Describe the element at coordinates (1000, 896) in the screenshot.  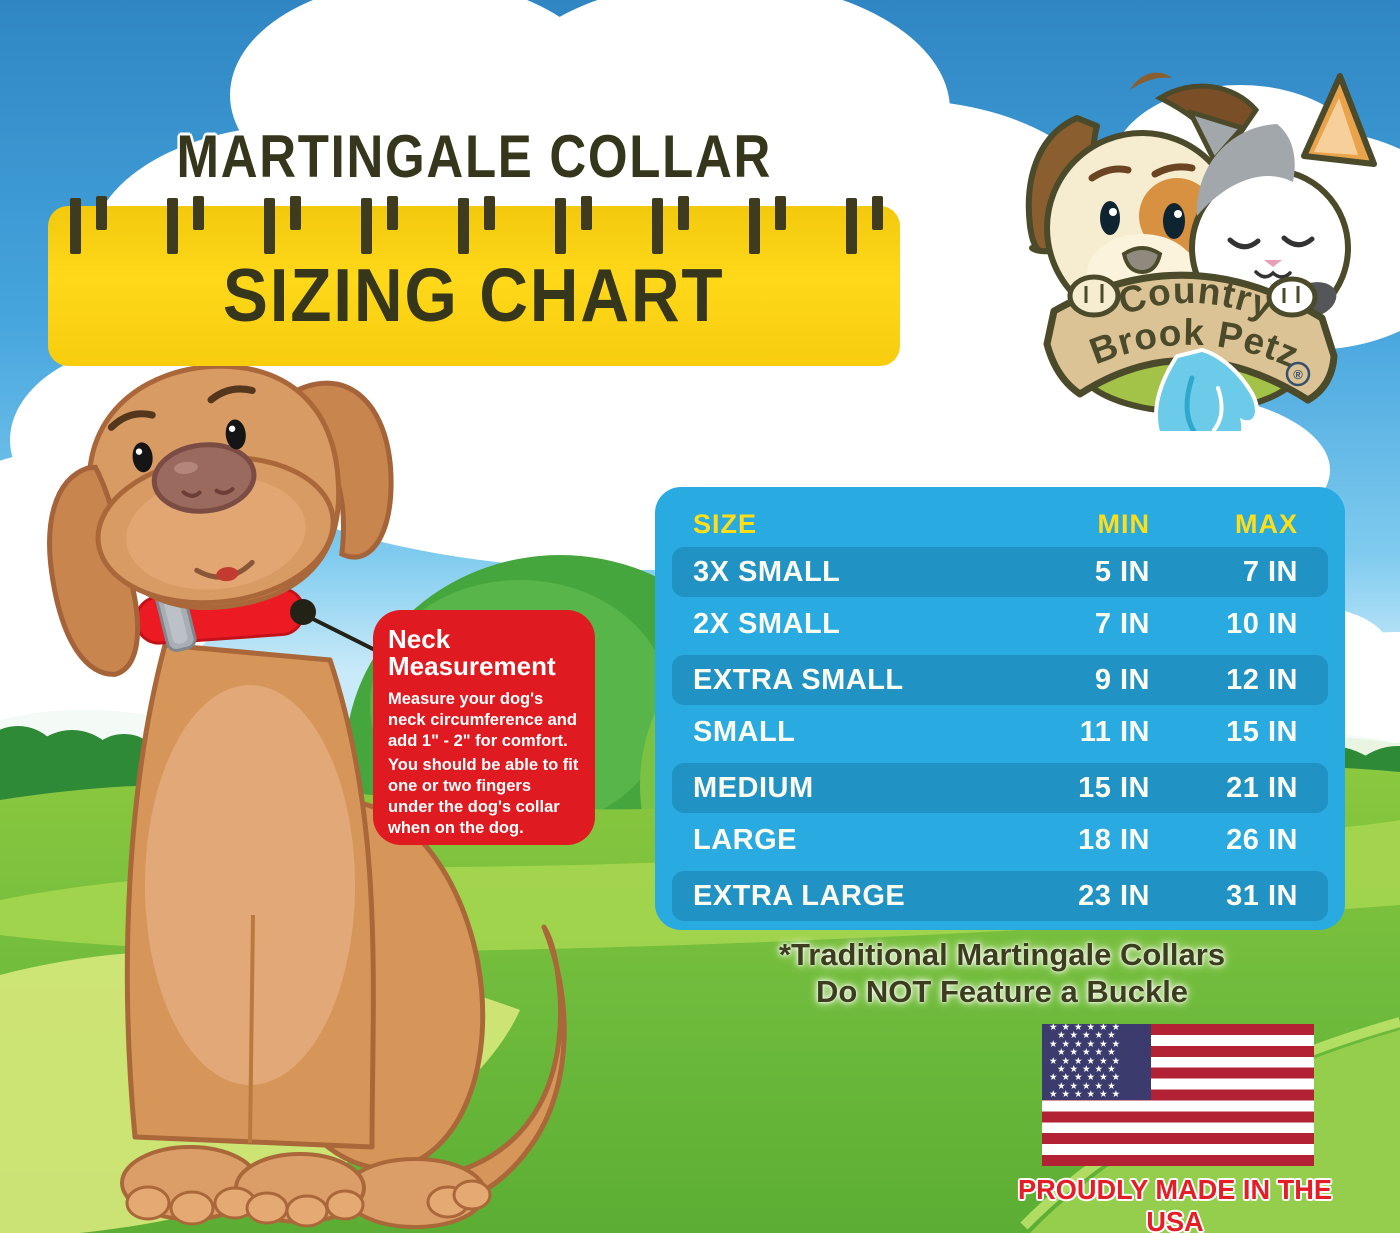
I see `table-row: EXTRA LARGE 23 IN 31 IN` at that location.